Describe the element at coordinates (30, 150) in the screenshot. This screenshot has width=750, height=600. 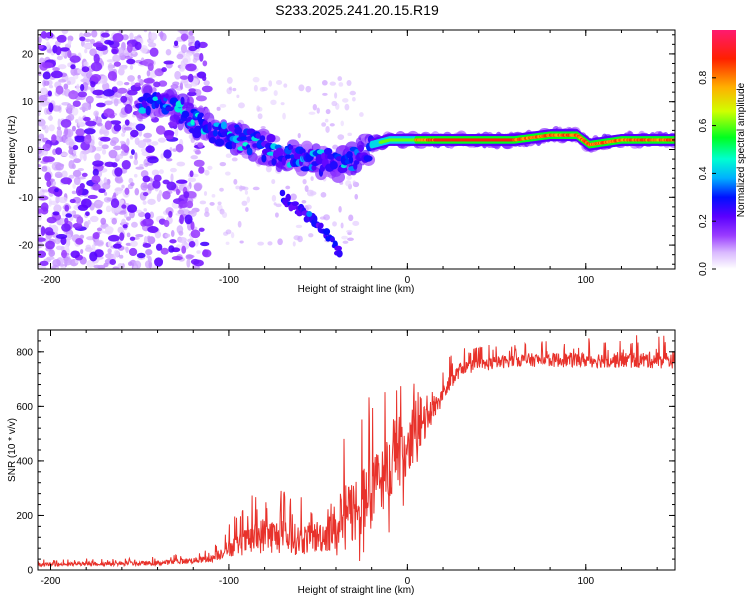
I see `spectrogram-y-tick-label: 0` at that location.